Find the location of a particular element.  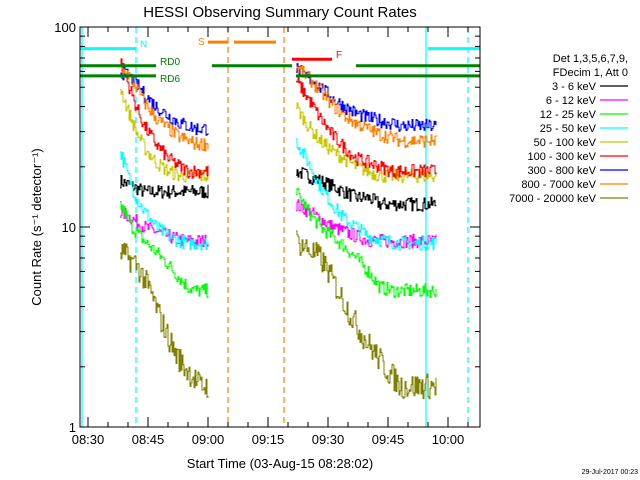

legend-label-8: 800 - 7000 keV is located at coordinates (558, 185).